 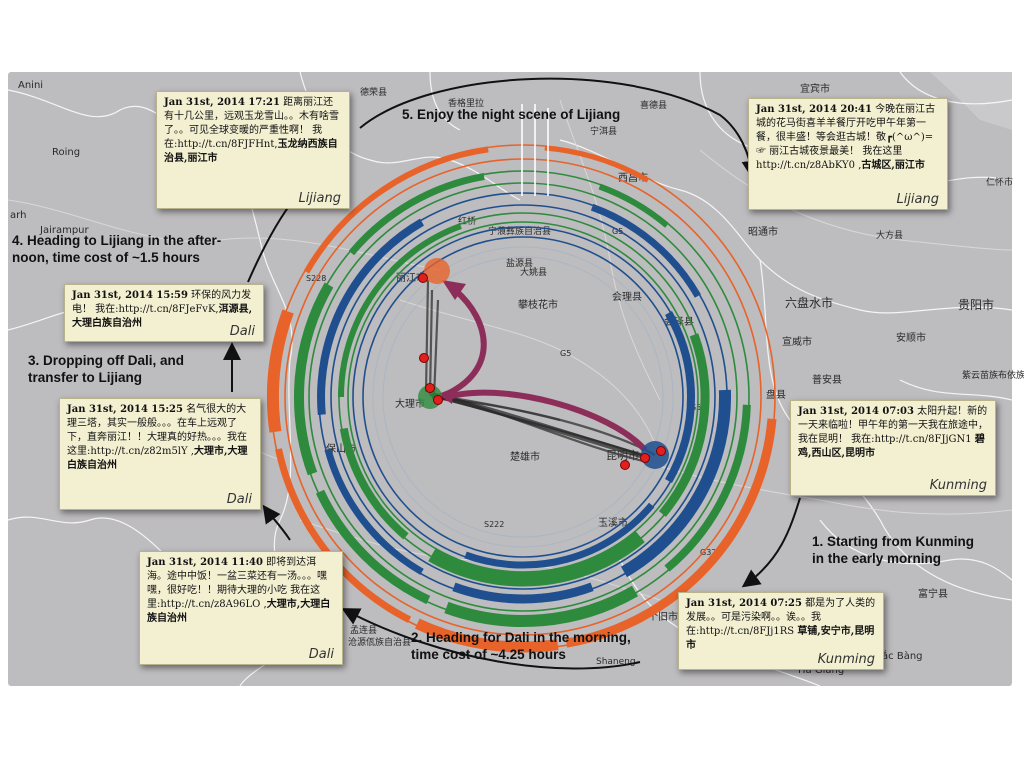 I want to click on map-label-fuyuan: 富宁县, so click(x=933, y=593).